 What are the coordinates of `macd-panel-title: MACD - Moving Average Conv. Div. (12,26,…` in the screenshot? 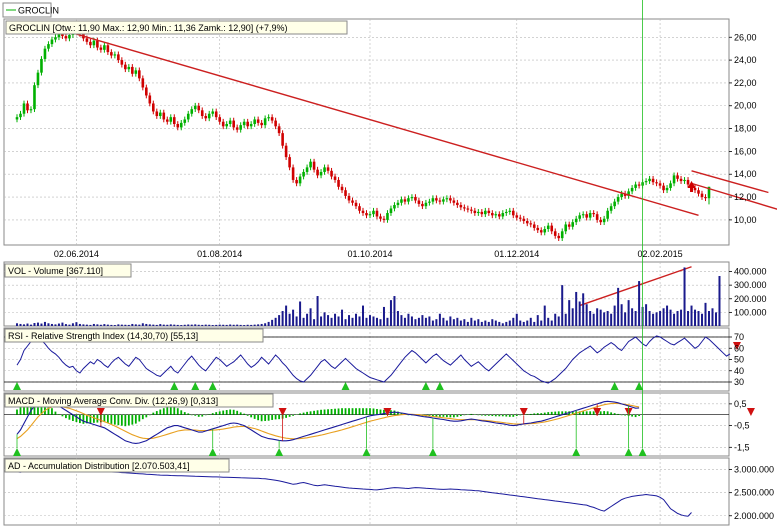 It's located at (139, 400).